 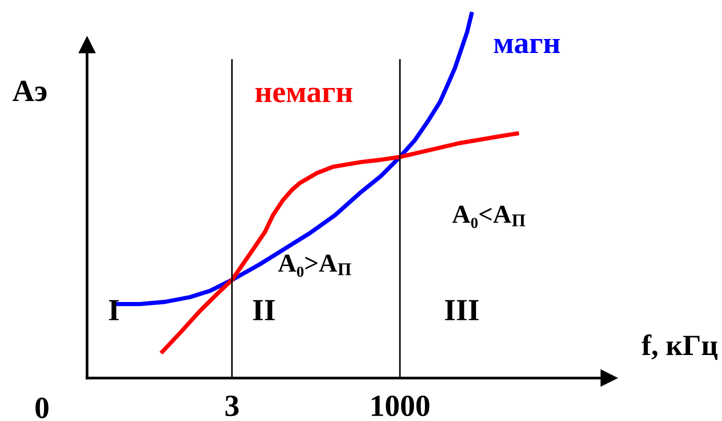 I want to click on annotation: A₀<A$_{П}$, so click(x=489, y=217).